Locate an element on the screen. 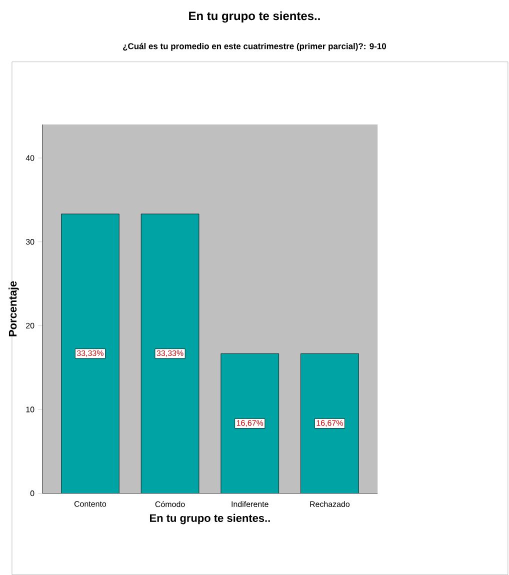  chart-subtitle: ¿Cuál es tu promedio en este cuatrimestre (primer parcial)?: 9-10 is located at coordinates (254, 46).